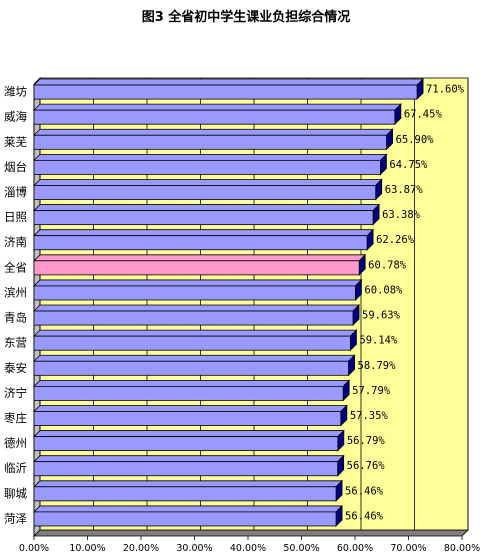 The image size is (492, 560). What do you see at coordinates (15, 92) in the screenshot?
I see `category-label: 潍坊` at bounding box center [15, 92].